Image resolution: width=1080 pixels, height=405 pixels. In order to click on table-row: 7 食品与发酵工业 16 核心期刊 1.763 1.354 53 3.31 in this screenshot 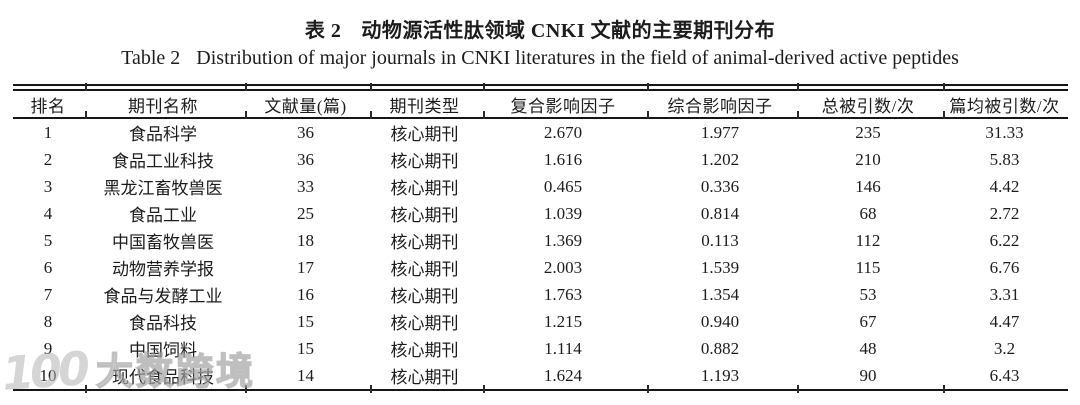, I will do `click(540, 294)`.